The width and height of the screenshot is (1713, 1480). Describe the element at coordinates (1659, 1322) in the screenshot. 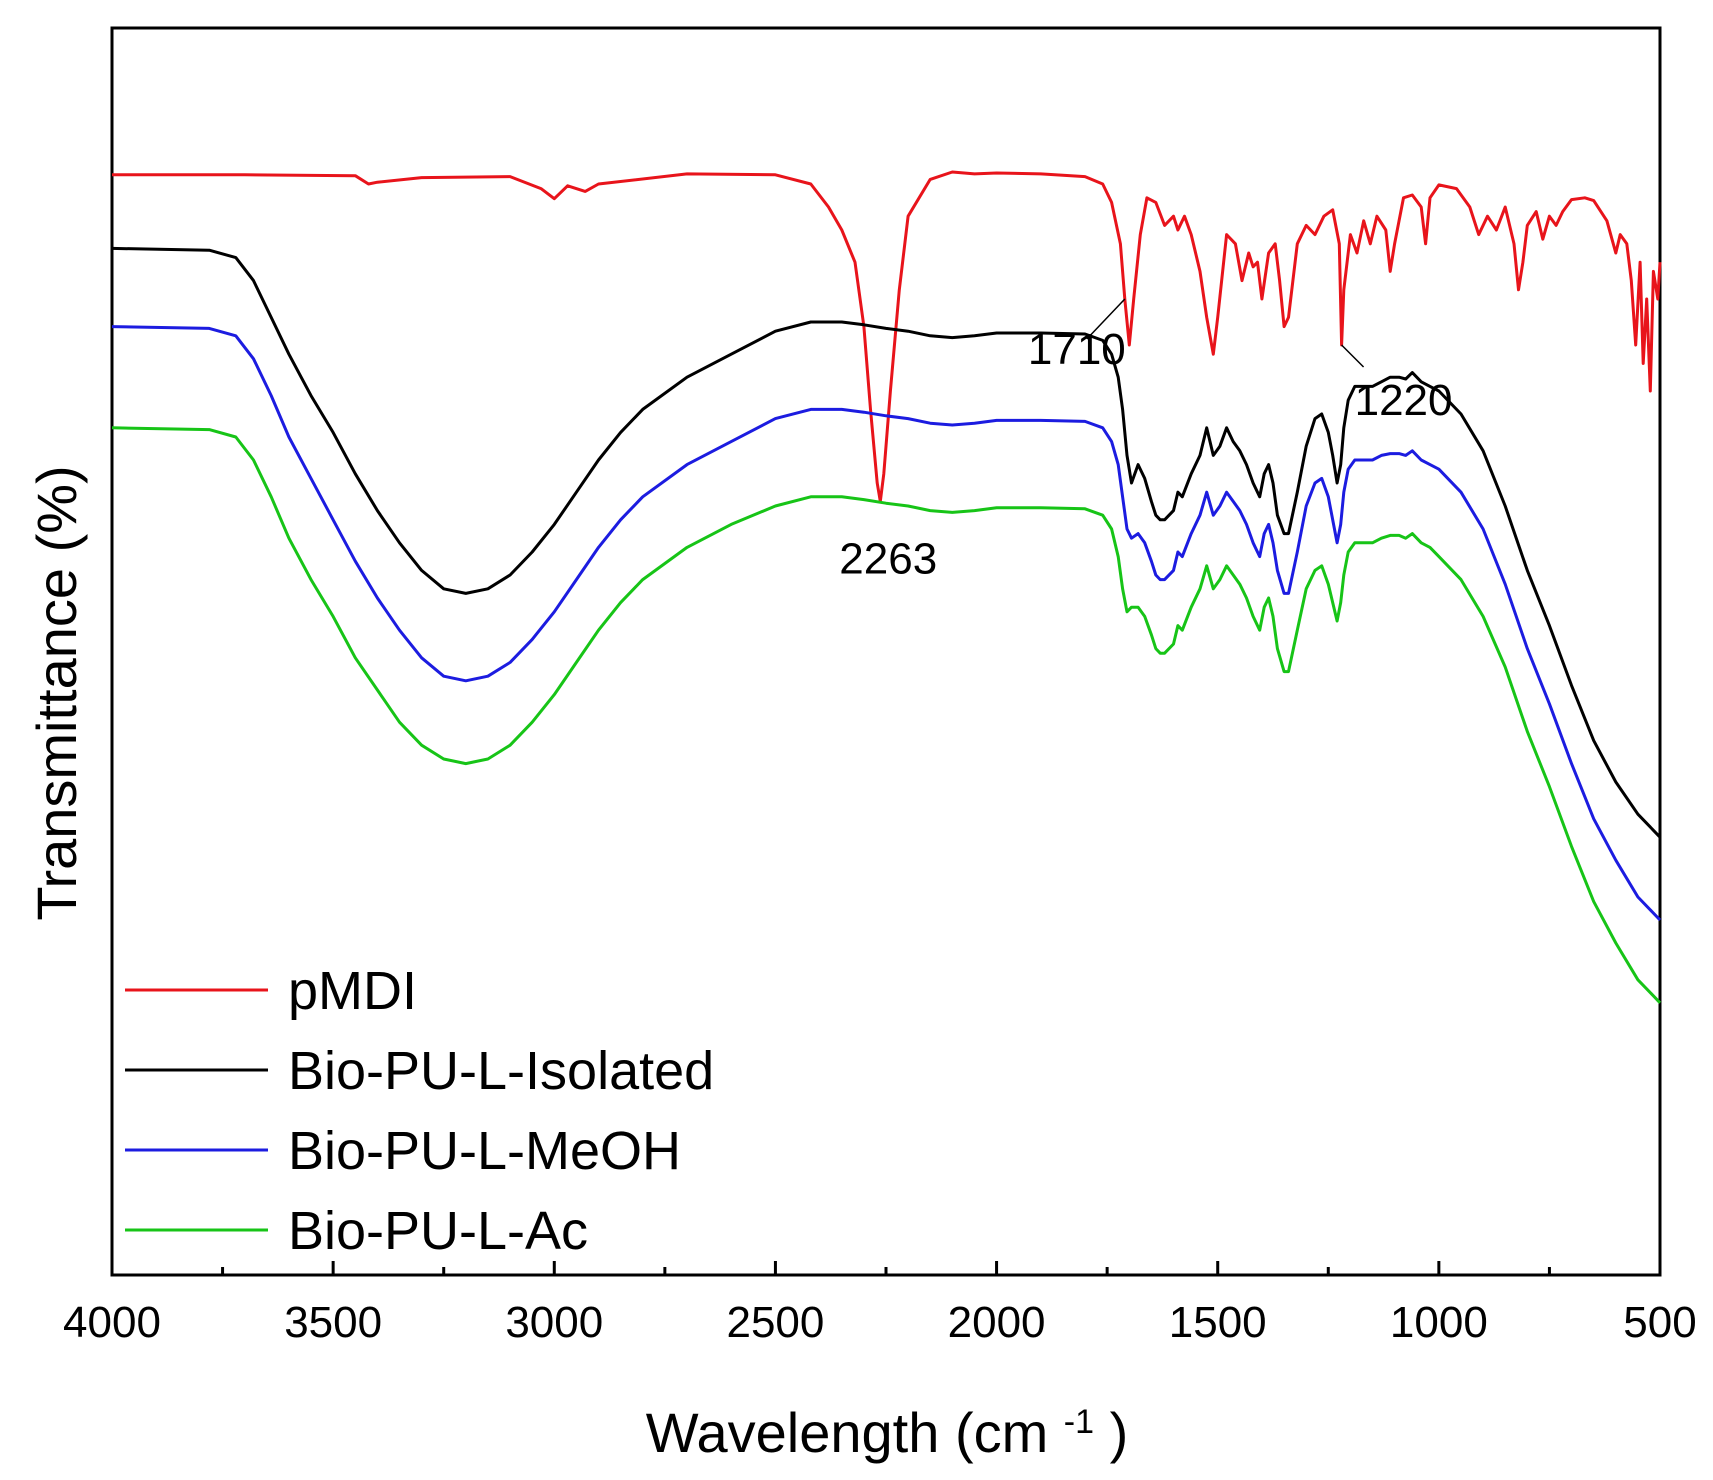

I see `x-tick-label: 500` at that location.